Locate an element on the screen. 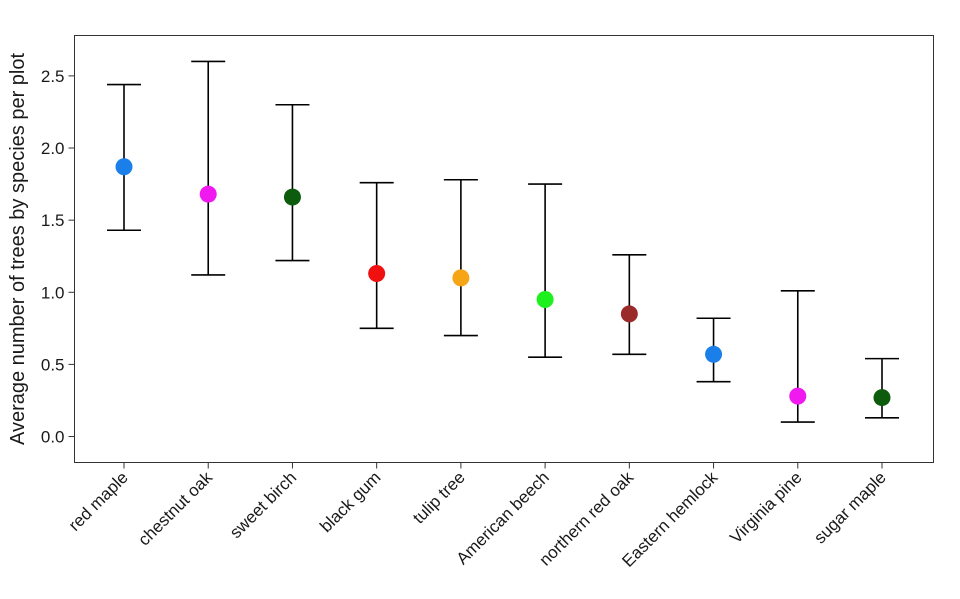  y-tick-label: 0.0 is located at coordinates (53, 437).